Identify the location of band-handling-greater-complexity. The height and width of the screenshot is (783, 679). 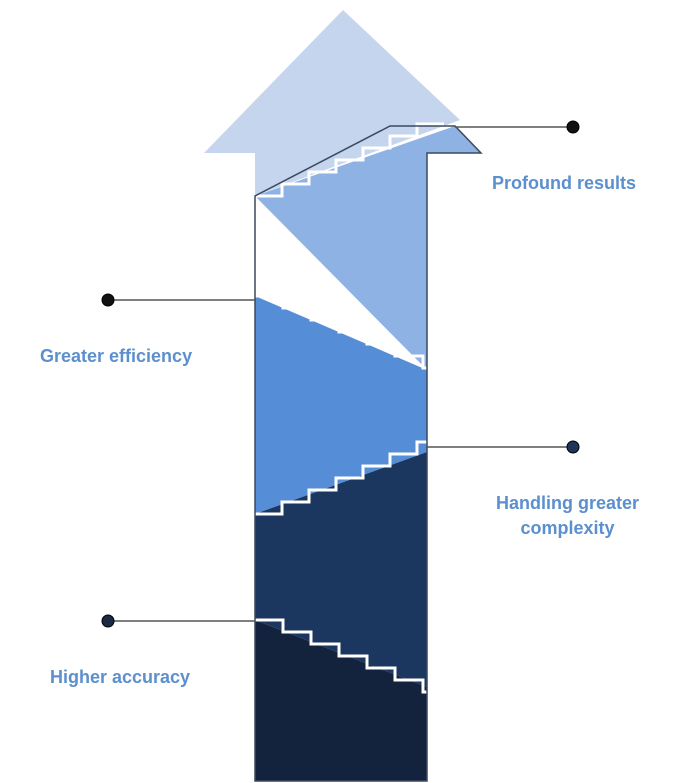
(341, 569).